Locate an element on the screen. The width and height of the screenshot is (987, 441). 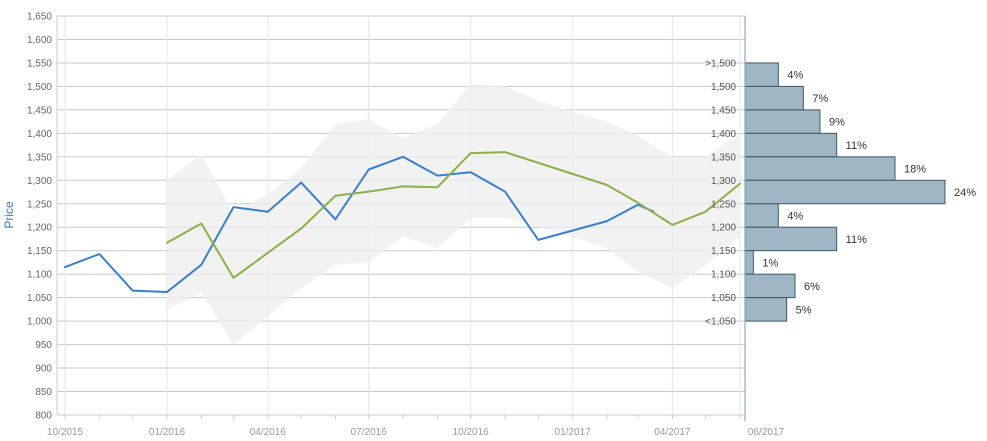
y-tick-label: 1,100 is located at coordinates (39, 275).